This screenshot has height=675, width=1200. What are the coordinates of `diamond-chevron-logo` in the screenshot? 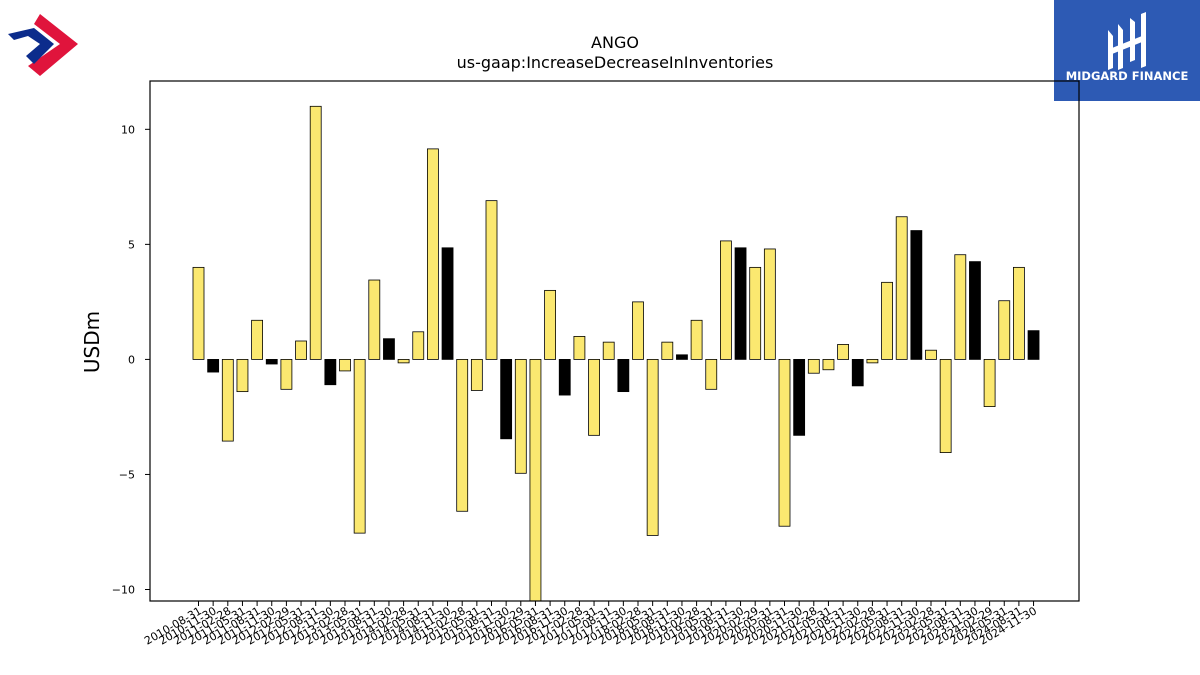 It's located at (43, 45).